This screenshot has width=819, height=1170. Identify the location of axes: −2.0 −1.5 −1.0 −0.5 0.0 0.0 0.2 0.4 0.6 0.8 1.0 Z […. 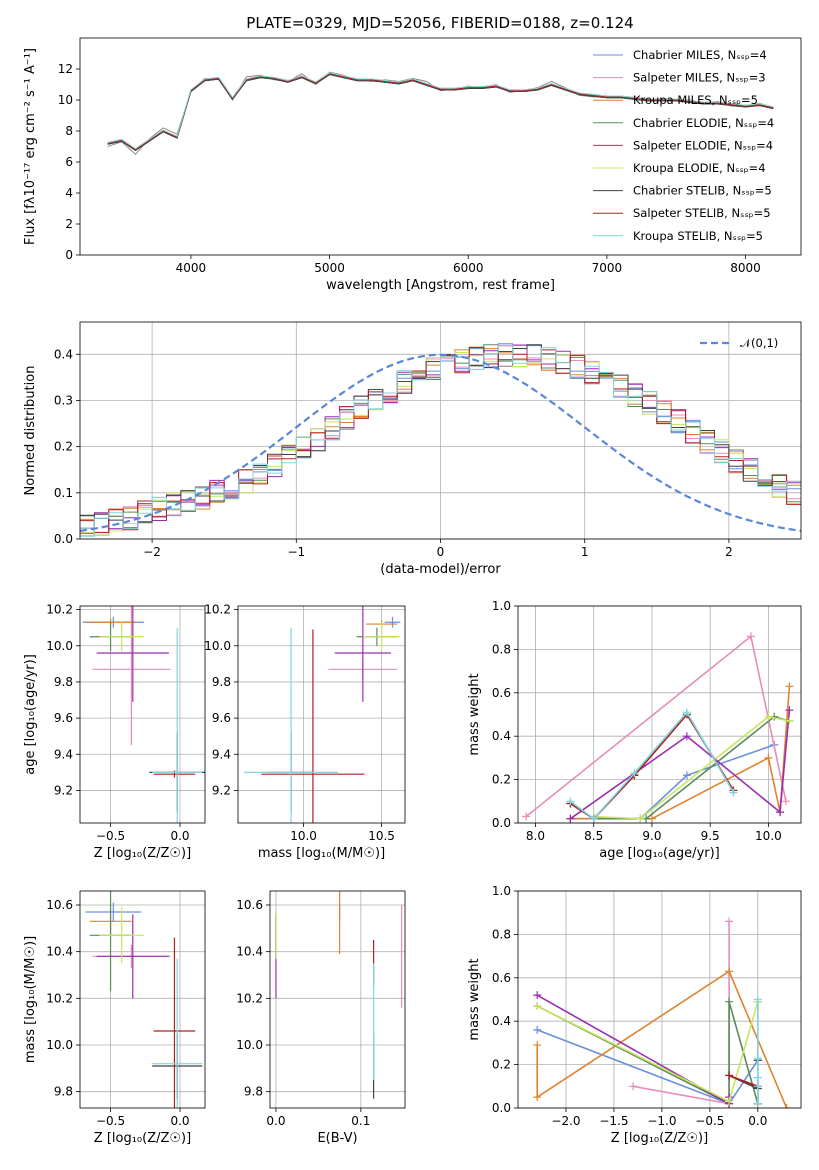
(634, 1015).